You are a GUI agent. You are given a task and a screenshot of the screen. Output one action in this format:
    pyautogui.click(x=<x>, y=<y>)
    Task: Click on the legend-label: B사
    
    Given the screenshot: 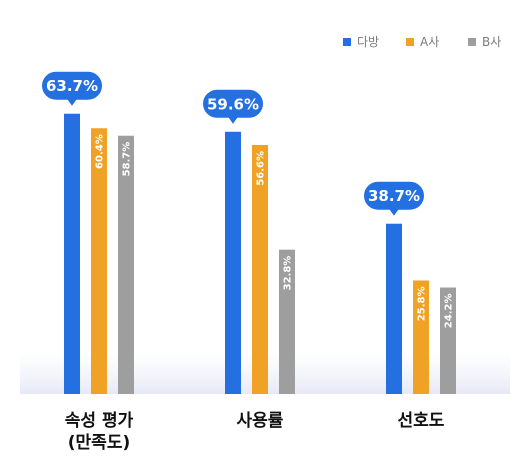 What is the action you would take?
    pyautogui.click(x=491, y=42)
    